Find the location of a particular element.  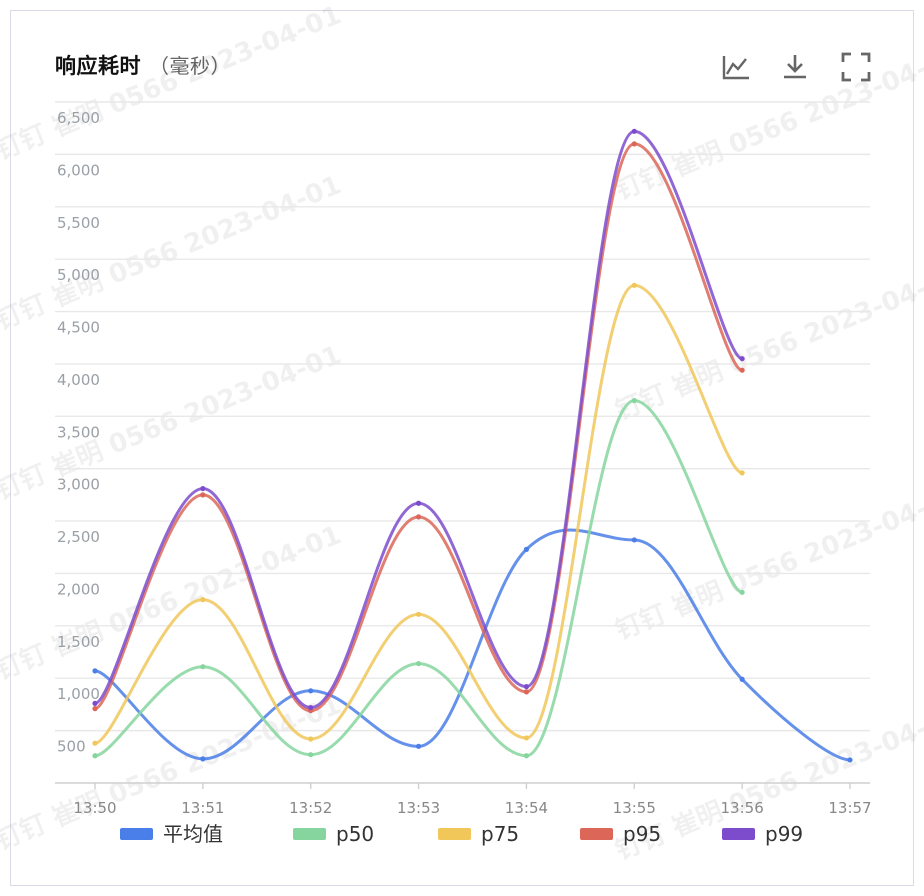

y-tick-label: 3,500 is located at coordinates (78, 432).